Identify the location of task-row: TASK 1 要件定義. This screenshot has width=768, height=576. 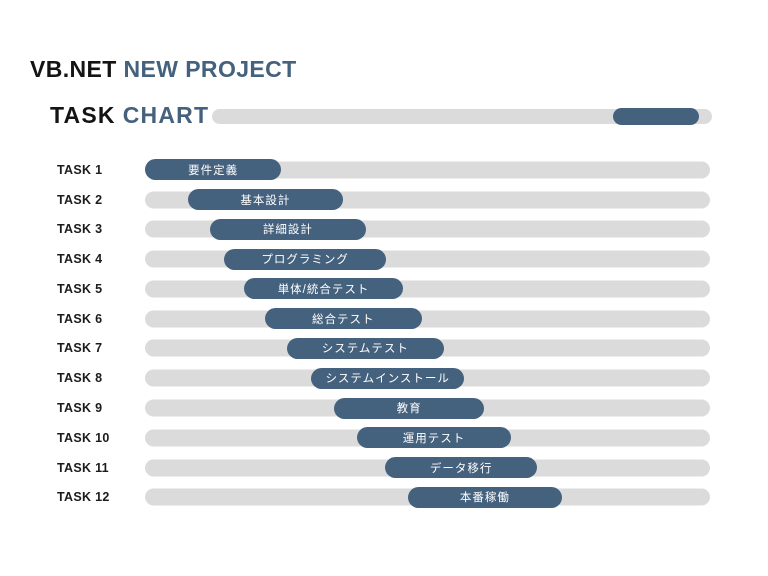
(384, 170).